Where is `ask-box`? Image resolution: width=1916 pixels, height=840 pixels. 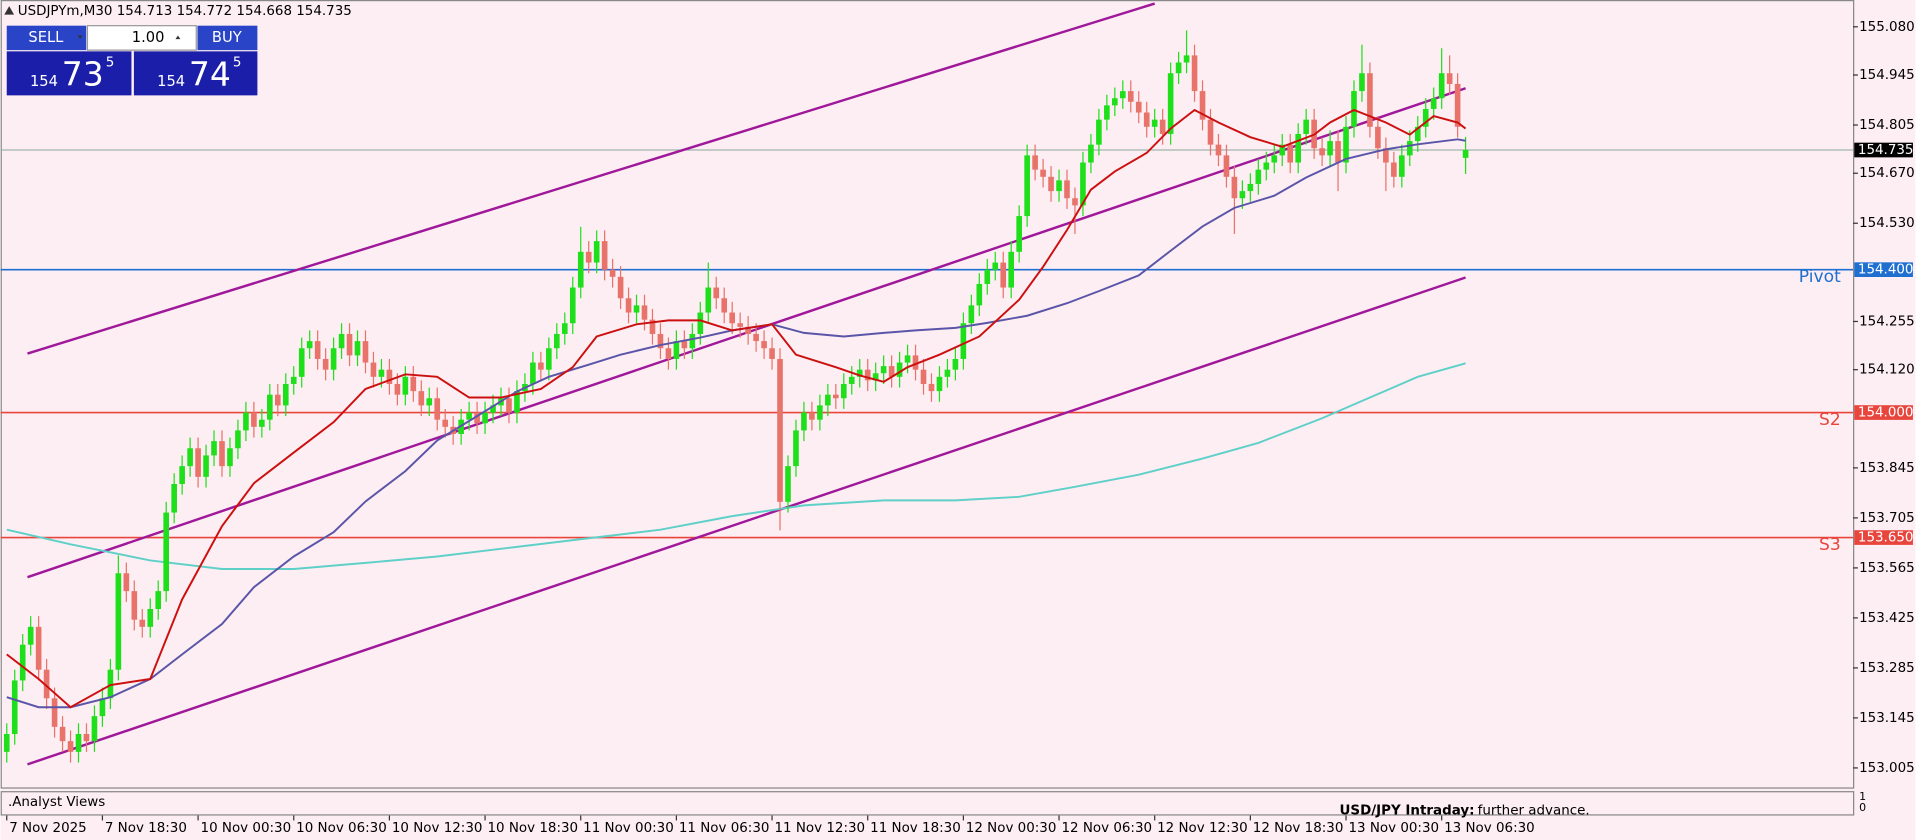 ask-box is located at coordinates (195, 73).